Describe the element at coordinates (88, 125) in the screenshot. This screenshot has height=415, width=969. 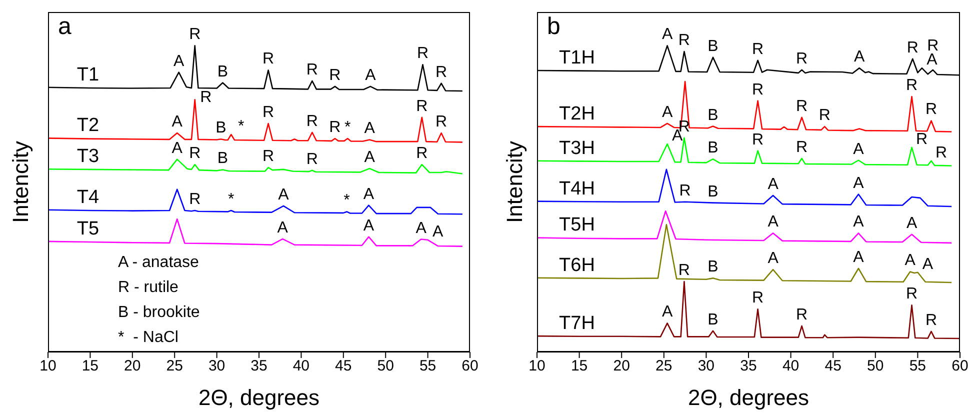
I see `series-label: T2` at that location.